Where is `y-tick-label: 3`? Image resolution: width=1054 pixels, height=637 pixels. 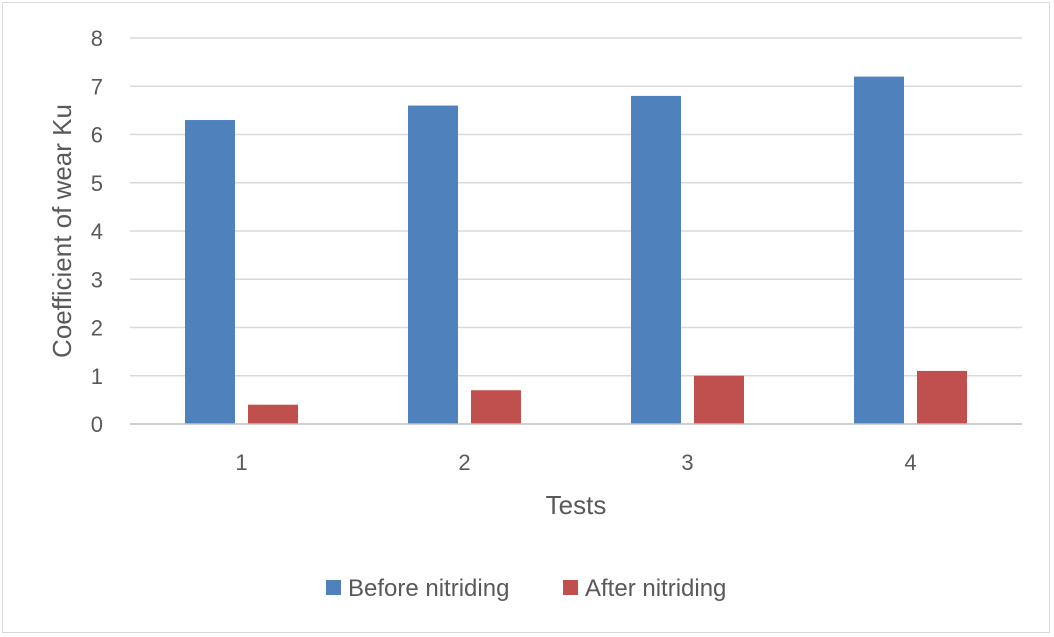 y-tick-label: 3 is located at coordinates (97, 279).